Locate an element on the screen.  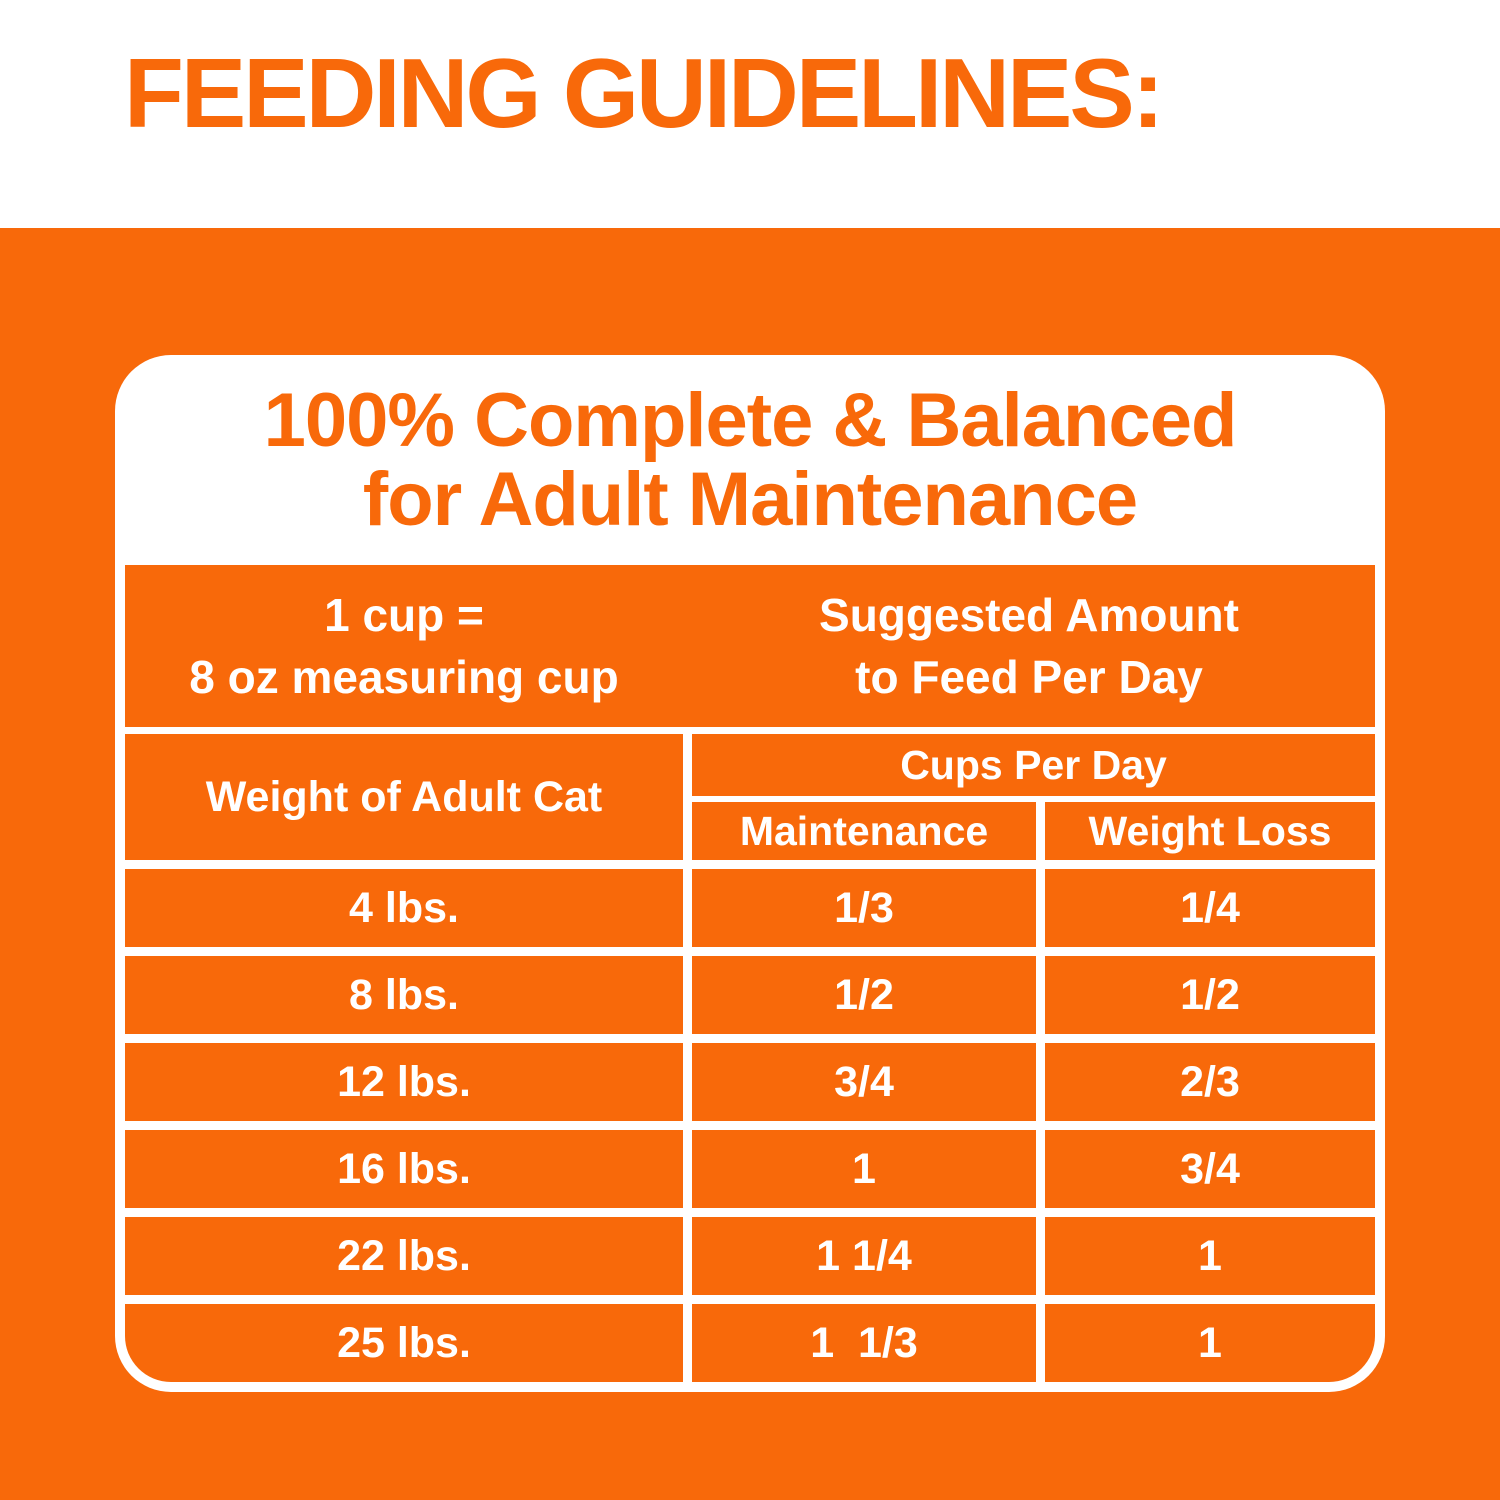
table-row: 22 lbs. 1 1/4 1 is located at coordinates (750, 1256).